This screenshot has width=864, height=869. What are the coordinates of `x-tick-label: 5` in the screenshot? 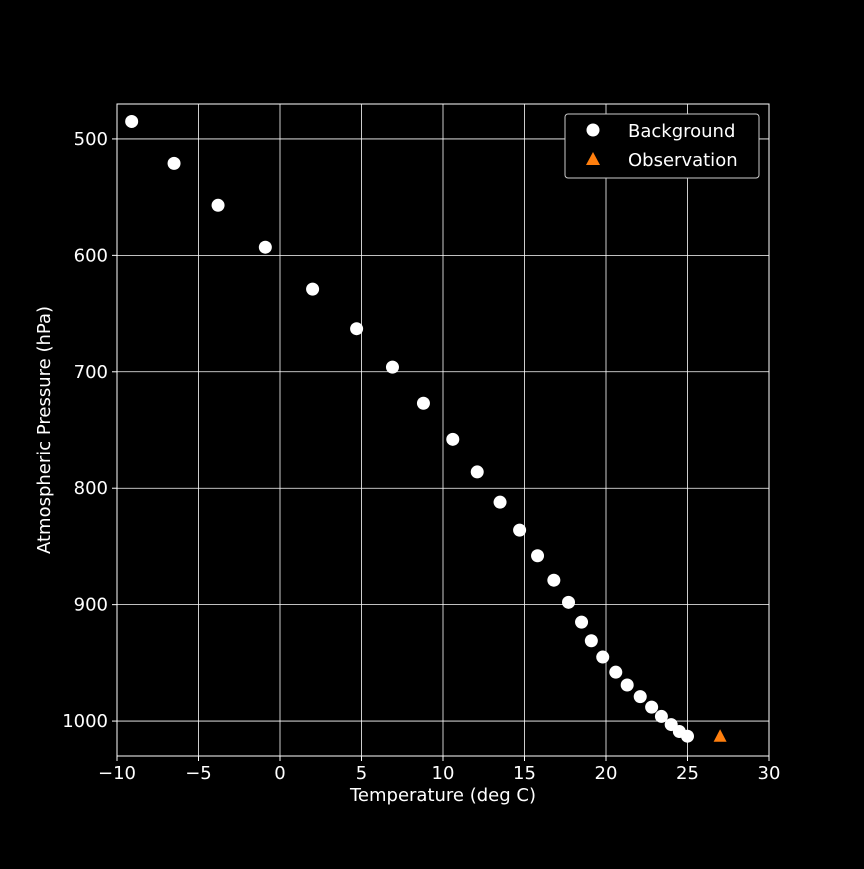 It's located at (361, 773).